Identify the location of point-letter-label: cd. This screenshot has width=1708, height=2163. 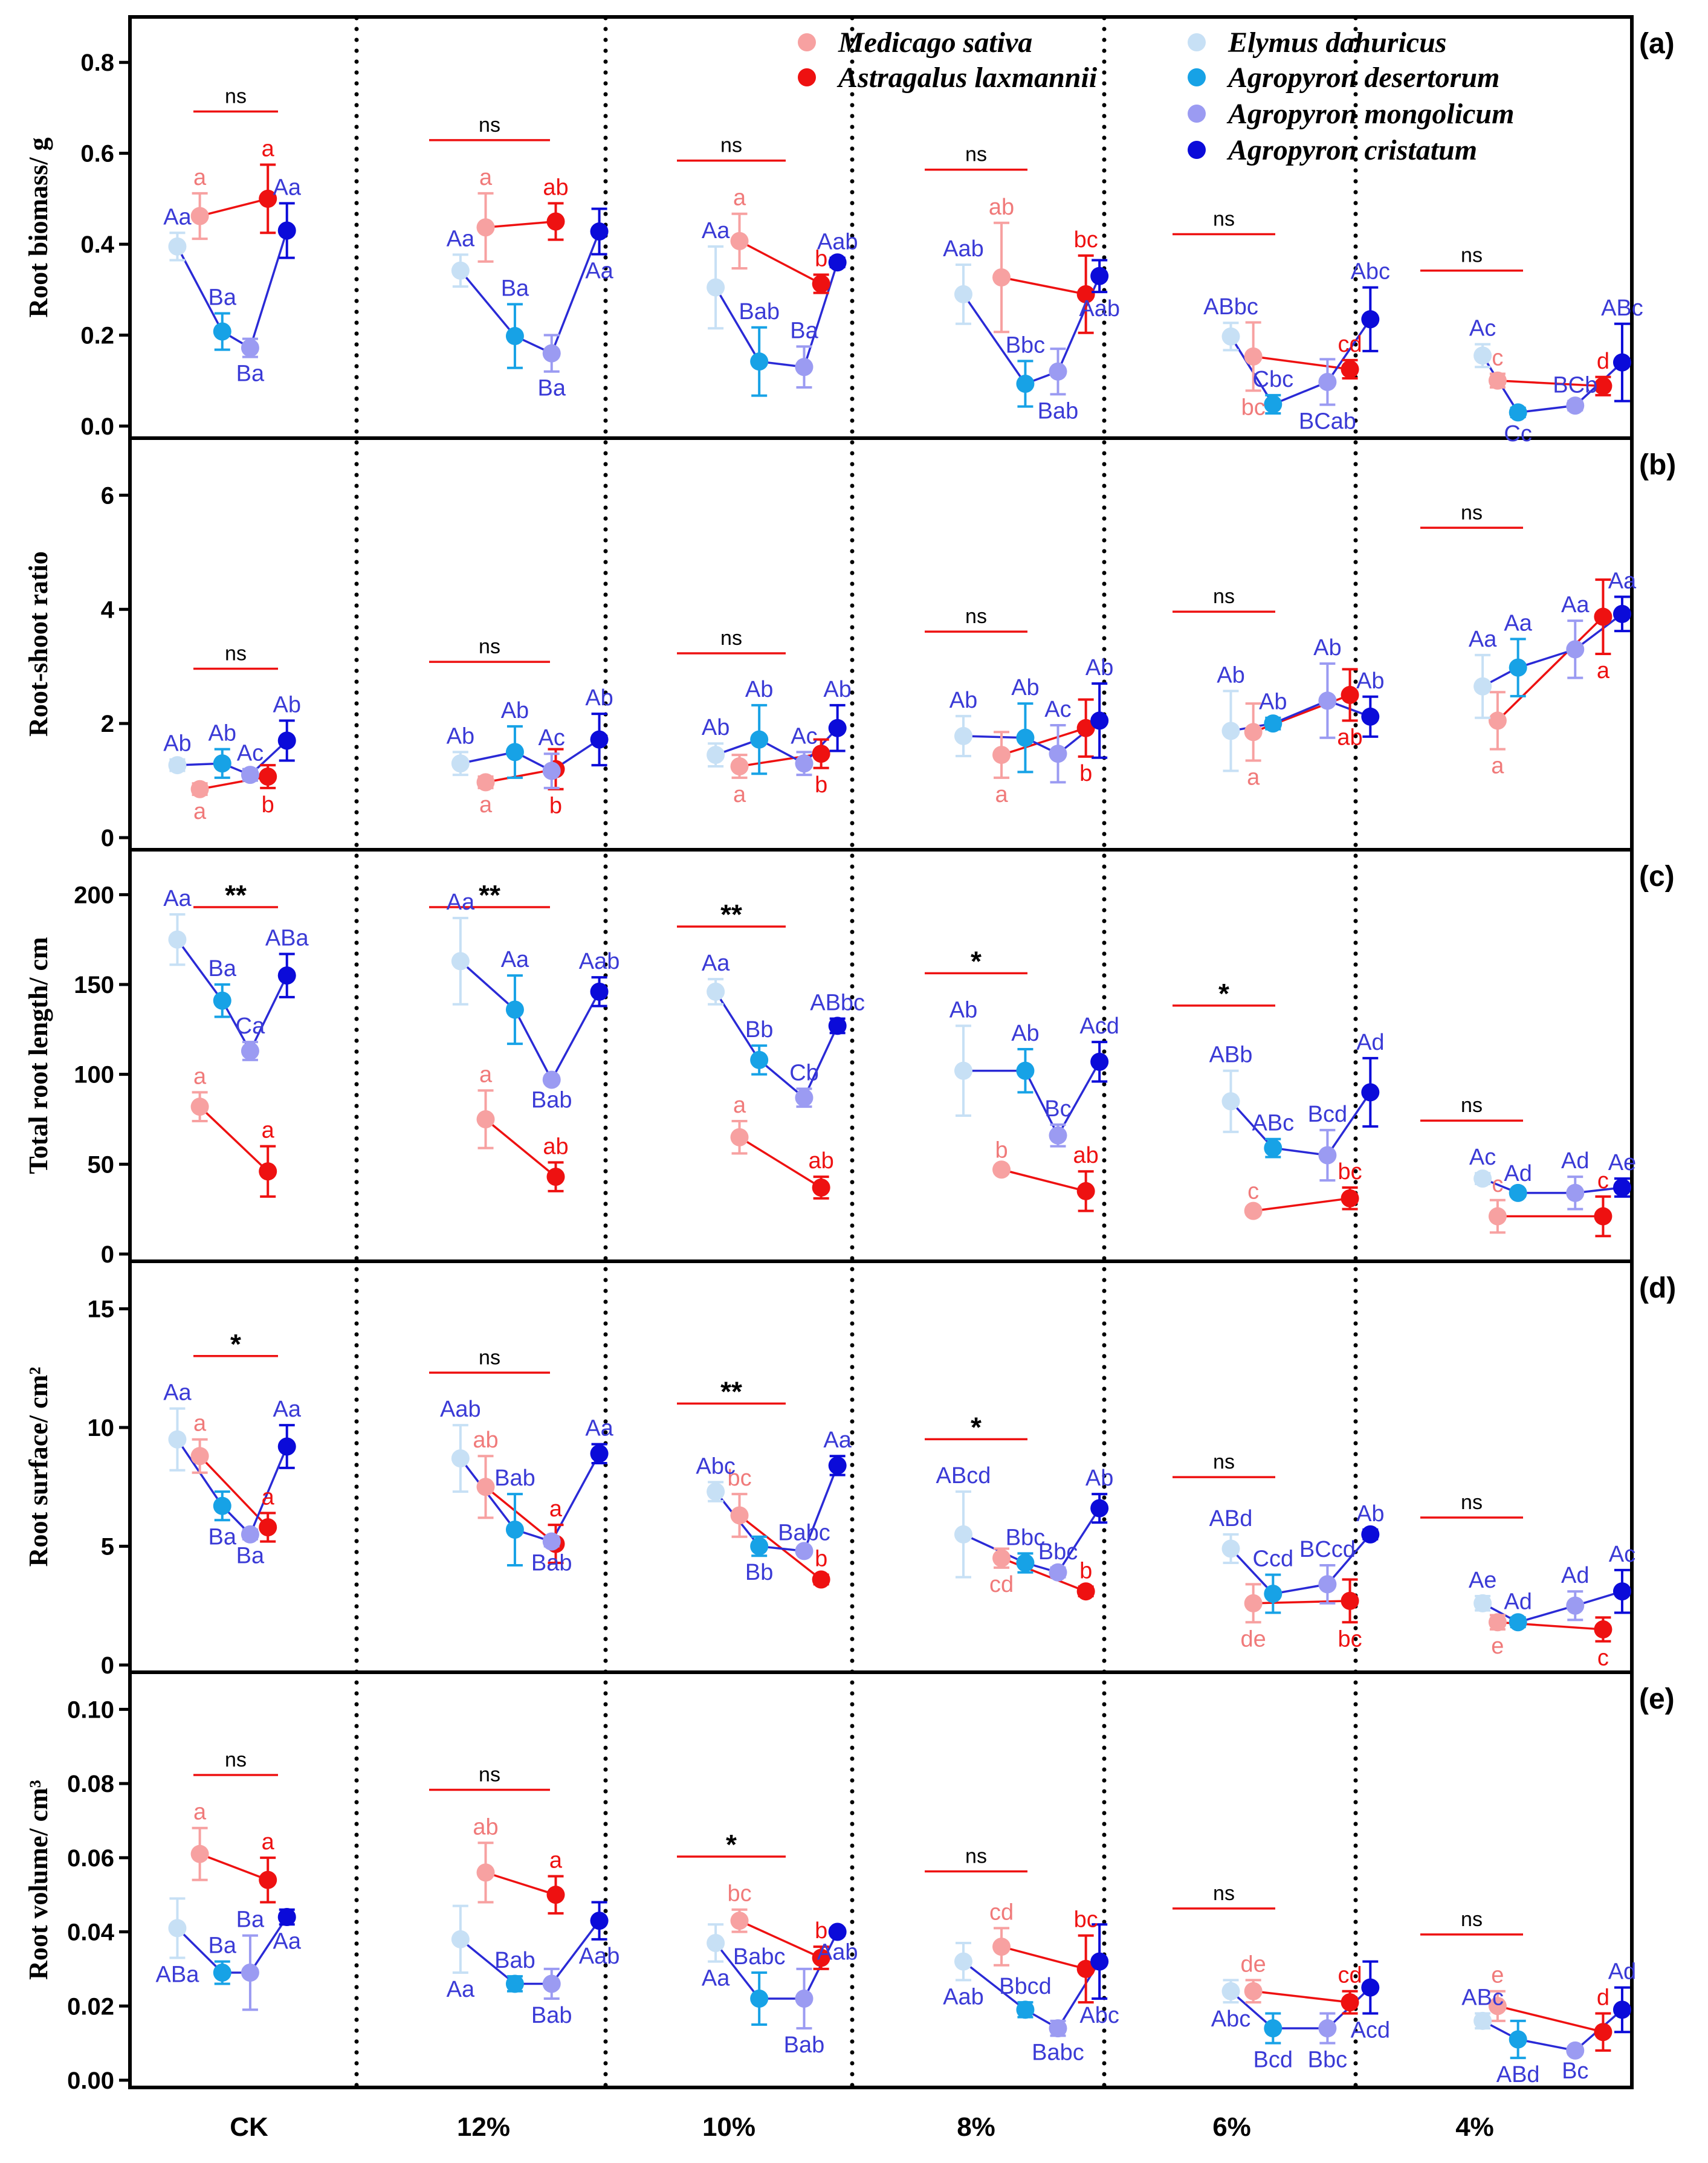
(1350, 344).